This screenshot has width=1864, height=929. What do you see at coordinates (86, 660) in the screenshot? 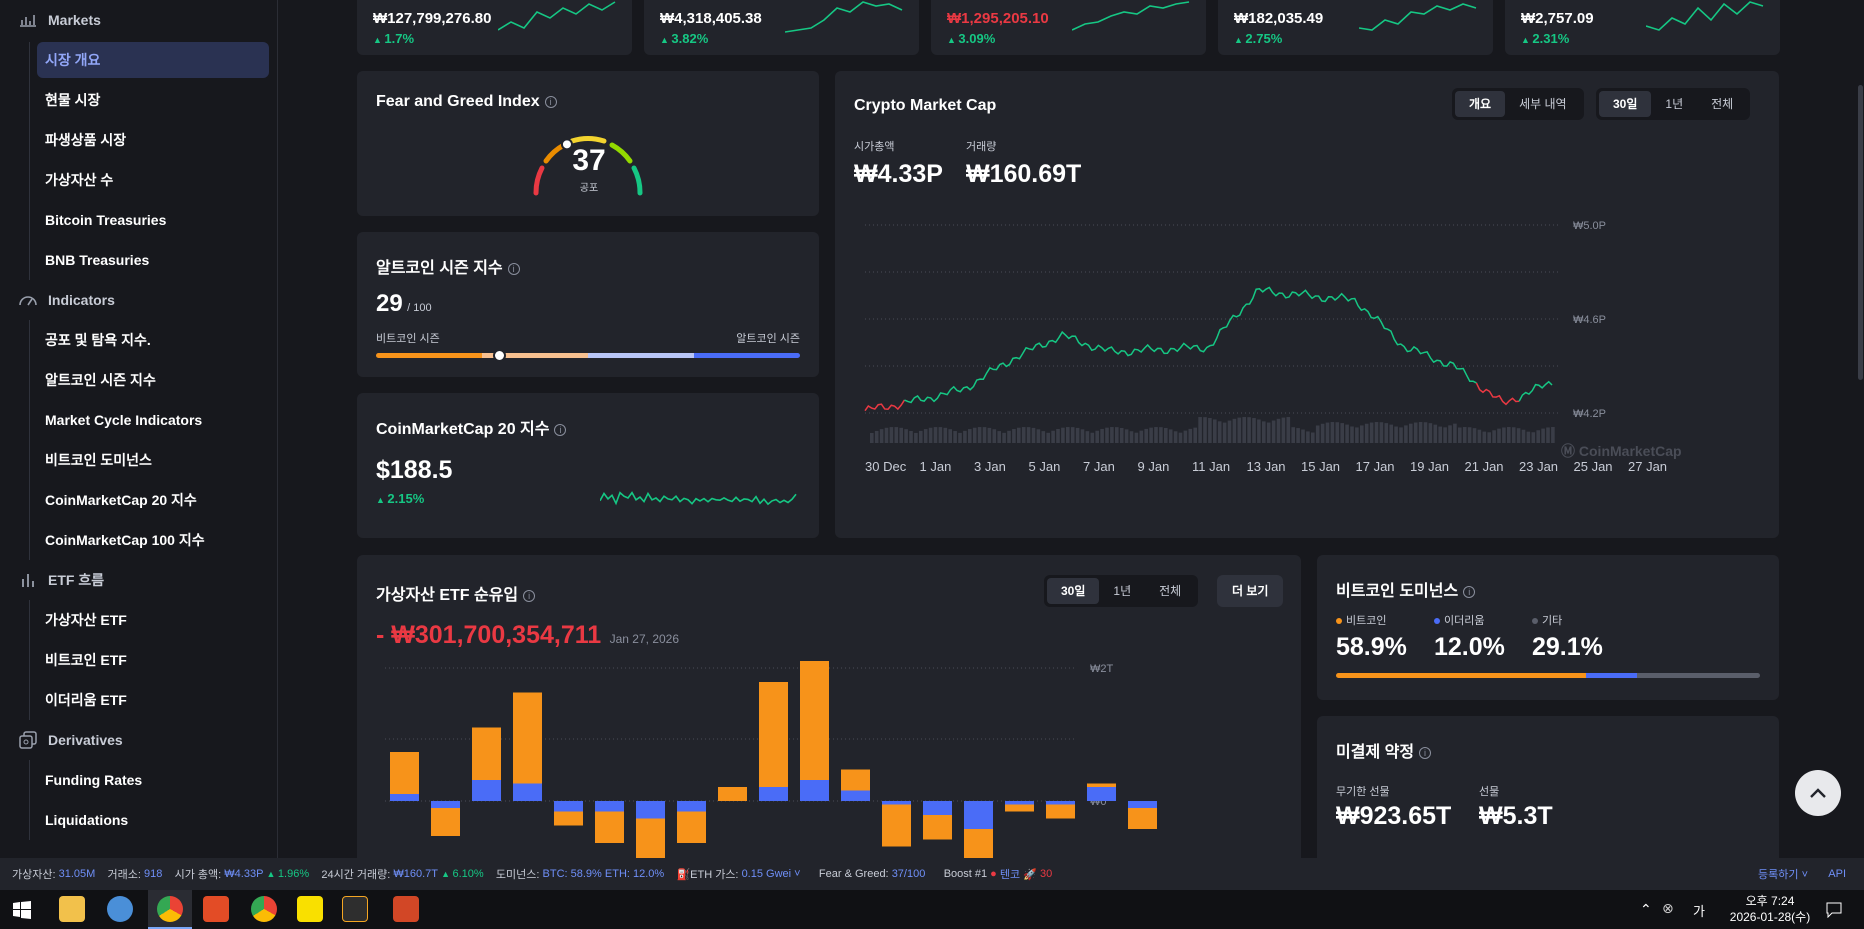
I see `sidebar-item: 비트코인 ETF` at bounding box center [86, 660].